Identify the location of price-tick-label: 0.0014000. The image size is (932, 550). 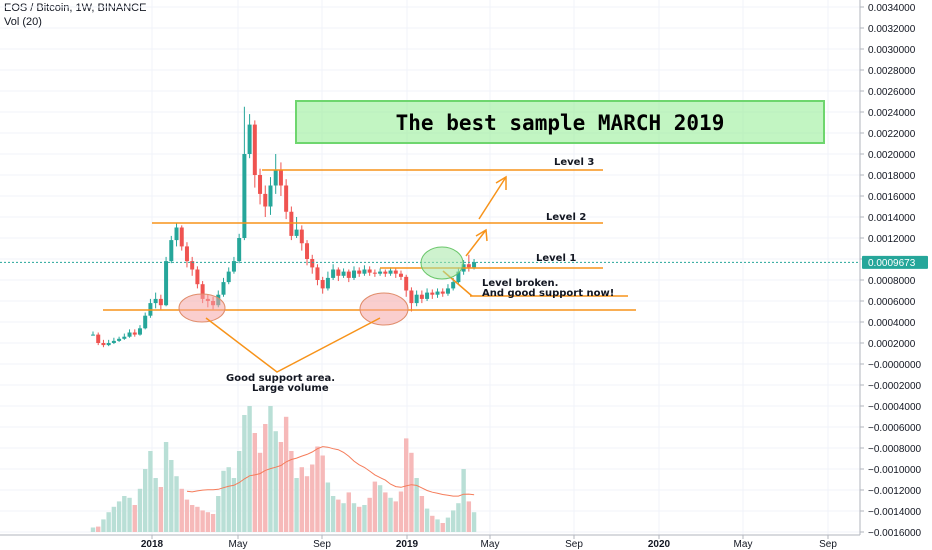
(892, 218).